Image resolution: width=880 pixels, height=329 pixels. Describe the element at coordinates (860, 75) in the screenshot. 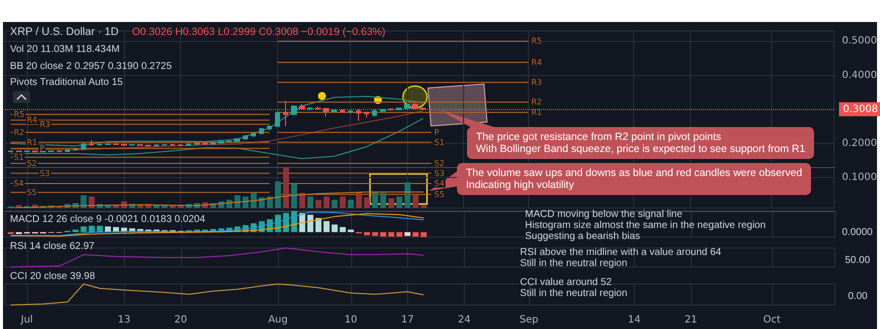

I see `y-tick-label: 0.4000` at that location.